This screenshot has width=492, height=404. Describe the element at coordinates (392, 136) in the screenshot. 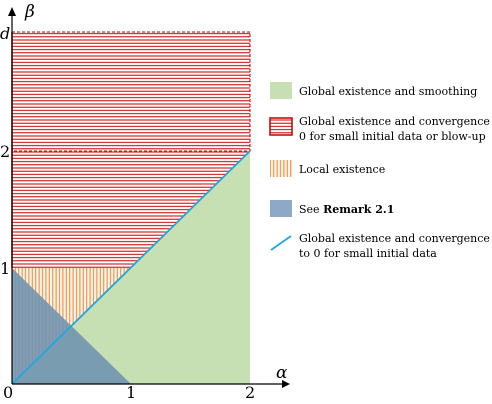

I see `legend-label-blowup-2: 0 for small initial data or blow-up` at that location.